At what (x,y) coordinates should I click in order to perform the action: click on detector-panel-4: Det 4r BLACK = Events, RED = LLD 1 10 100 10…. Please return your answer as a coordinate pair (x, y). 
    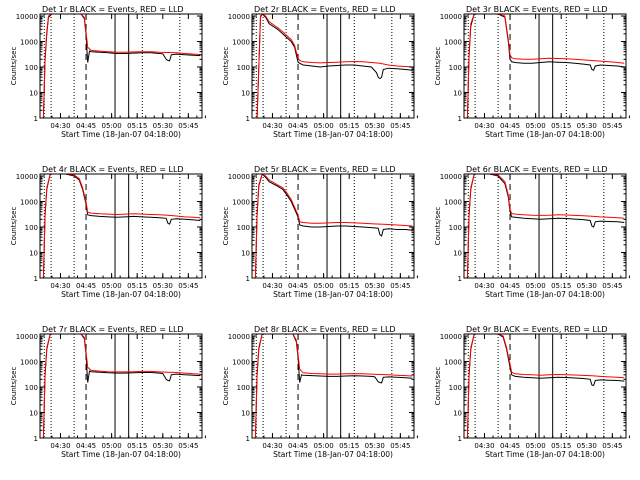
    Looking at the image, I should click on (108, 232).